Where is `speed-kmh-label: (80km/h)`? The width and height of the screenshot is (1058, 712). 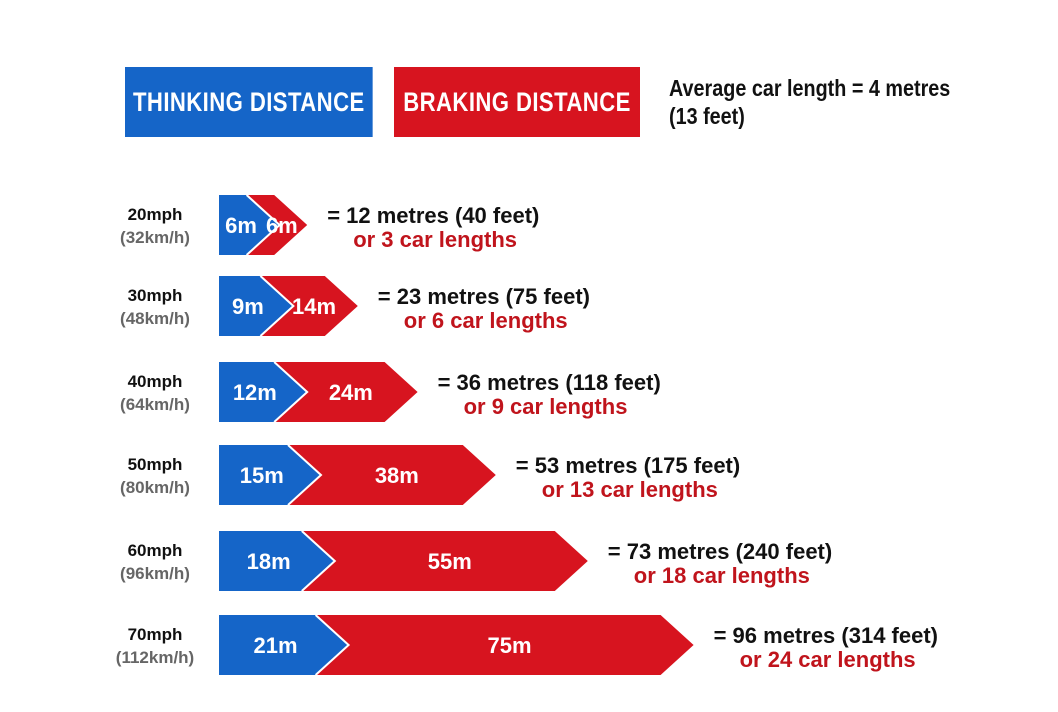 speed-kmh-label: (80km/h) is located at coordinates (155, 487).